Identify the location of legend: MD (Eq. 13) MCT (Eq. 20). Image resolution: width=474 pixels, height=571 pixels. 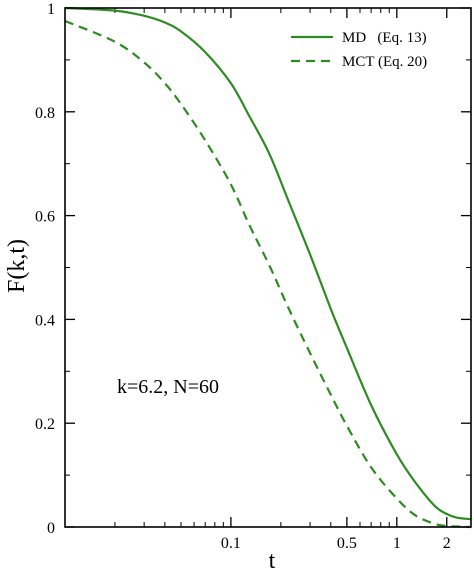
(359, 50).